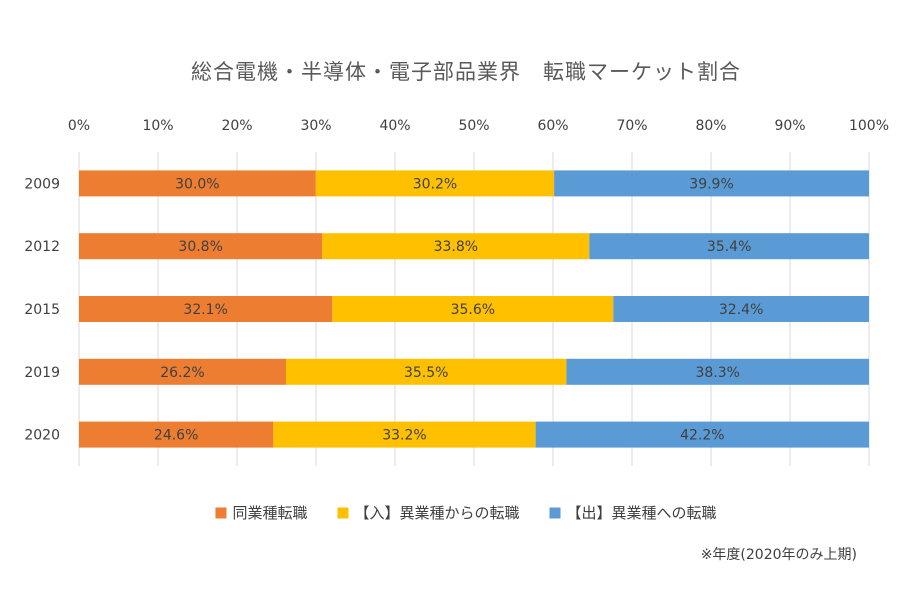  I want to click on legend-item-出異業種への転職: 【出】異業種への転職, so click(633, 513).